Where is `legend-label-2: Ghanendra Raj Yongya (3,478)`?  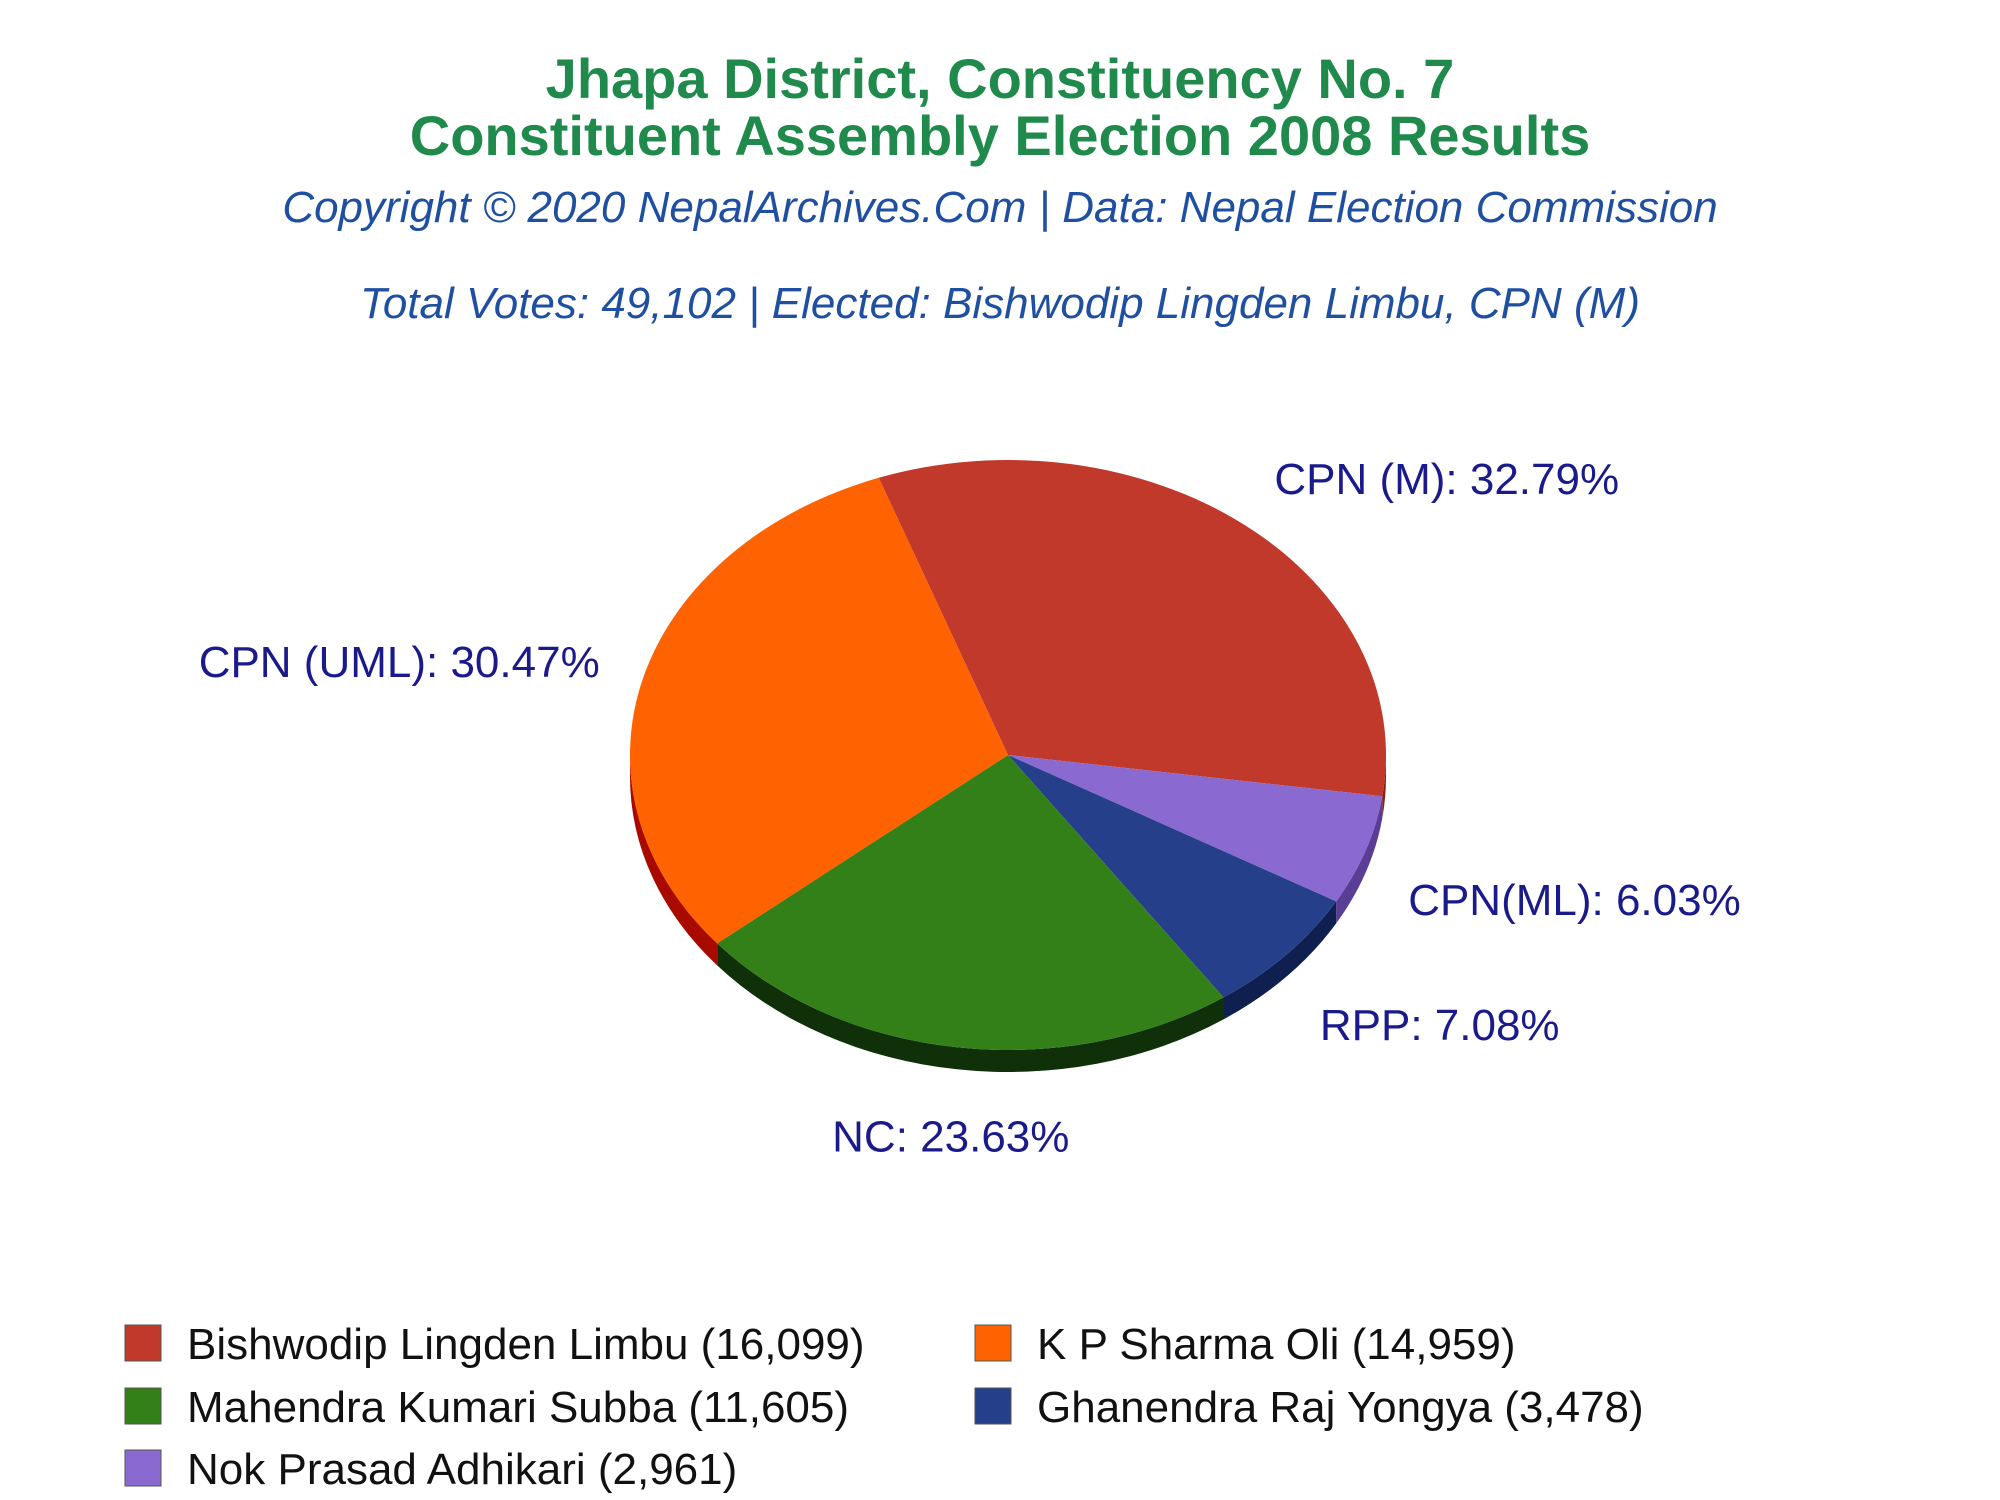
legend-label-2: Ghanendra Raj Yongya (3,478) is located at coordinates (1340, 1407).